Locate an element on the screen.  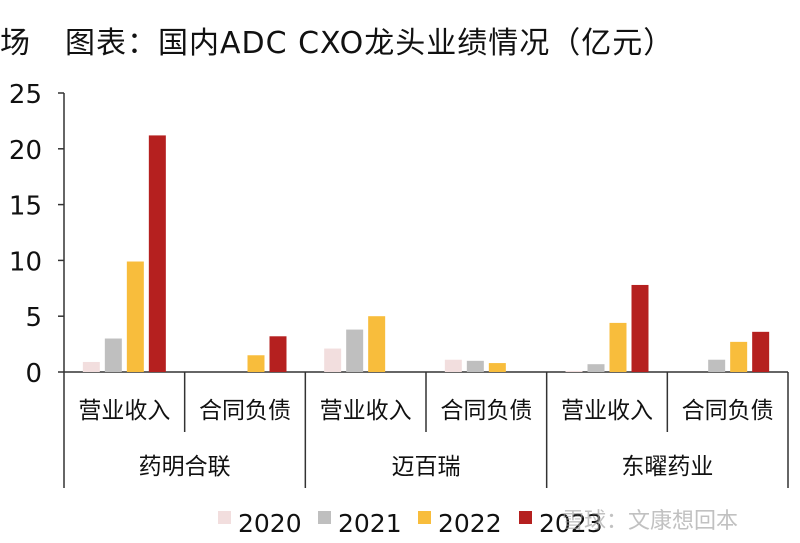
group-label: 迈百瑞 is located at coordinates (426, 467).